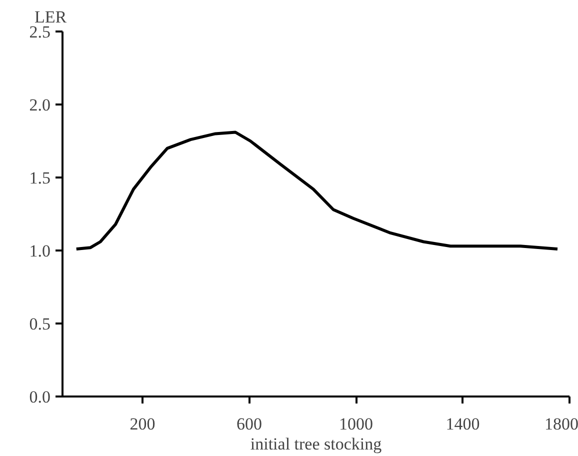  Describe the element at coordinates (316, 444) in the screenshot. I see `x-axis-title: initial tree stocking` at that location.